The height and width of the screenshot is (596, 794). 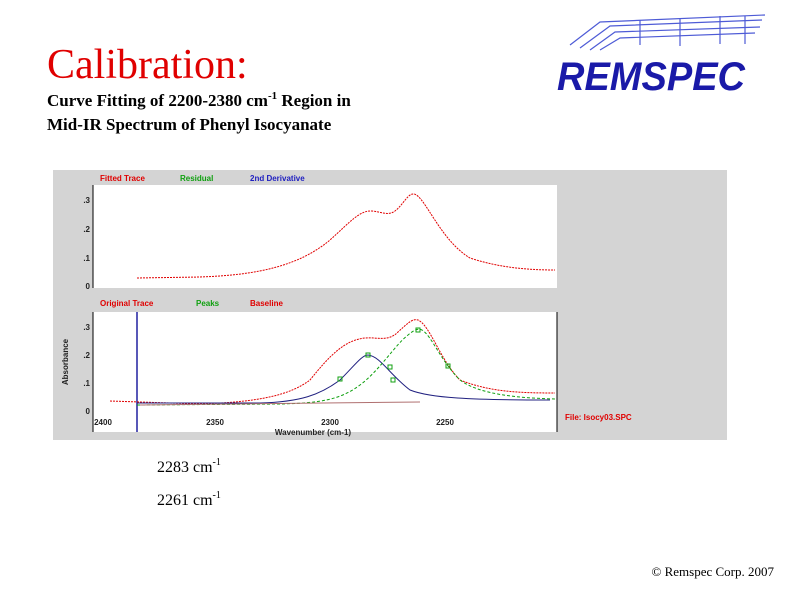 What do you see at coordinates (103, 422) in the screenshot?
I see `x-tick-label: 2400` at bounding box center [103, 422].